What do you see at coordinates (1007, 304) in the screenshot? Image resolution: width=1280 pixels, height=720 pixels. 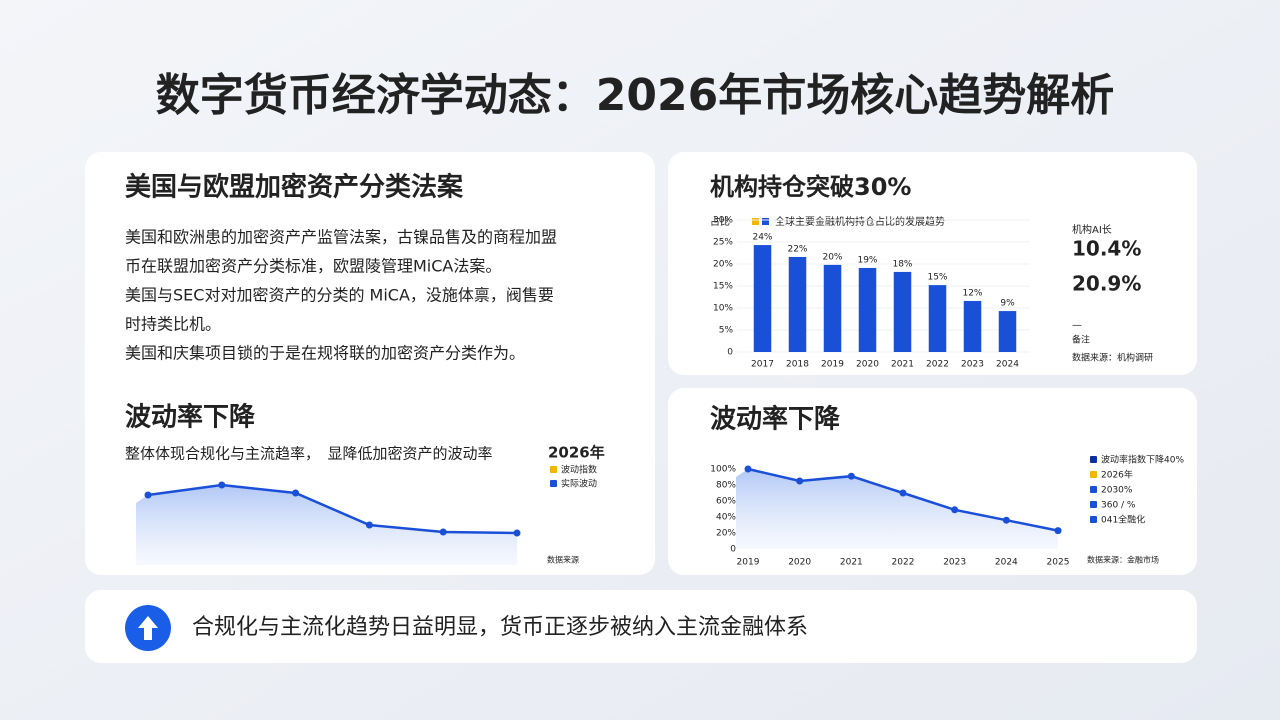 I see `value-label: 9%` at bounding box center [1007, 304].